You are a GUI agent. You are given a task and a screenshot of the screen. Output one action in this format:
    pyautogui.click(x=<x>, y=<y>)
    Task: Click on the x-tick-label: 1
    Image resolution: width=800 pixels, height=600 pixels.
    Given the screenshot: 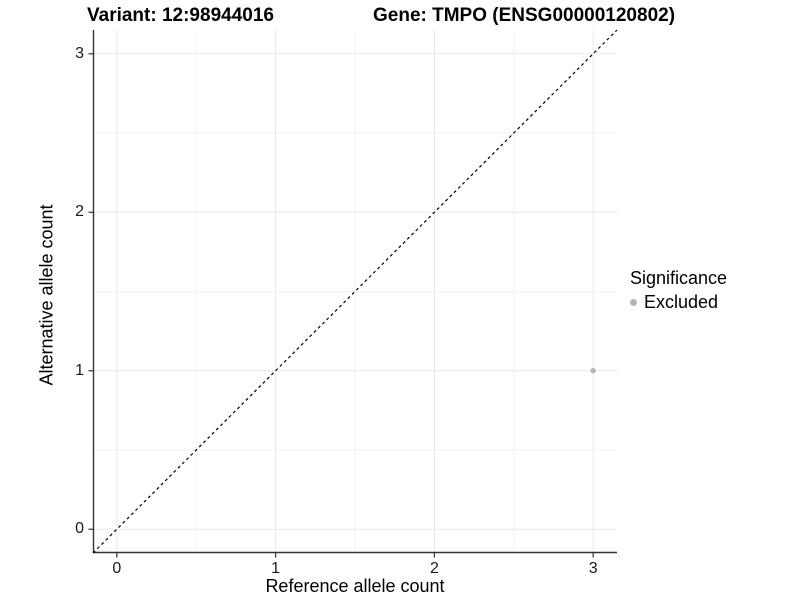 What is the action you would take?
    pyautogui.click(x=276, y=568)
    